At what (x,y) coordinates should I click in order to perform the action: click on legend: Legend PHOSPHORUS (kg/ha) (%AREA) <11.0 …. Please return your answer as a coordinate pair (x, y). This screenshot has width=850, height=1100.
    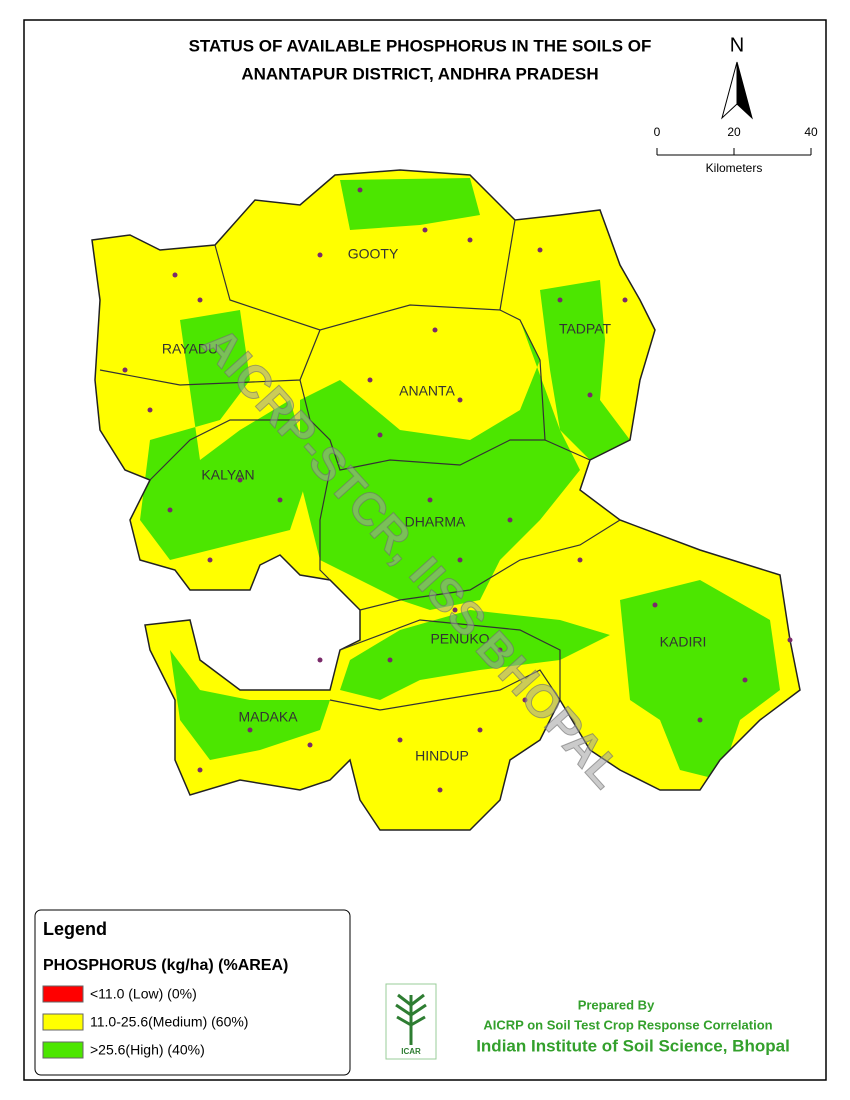
    Looking at the image, I should click on (192, 992).